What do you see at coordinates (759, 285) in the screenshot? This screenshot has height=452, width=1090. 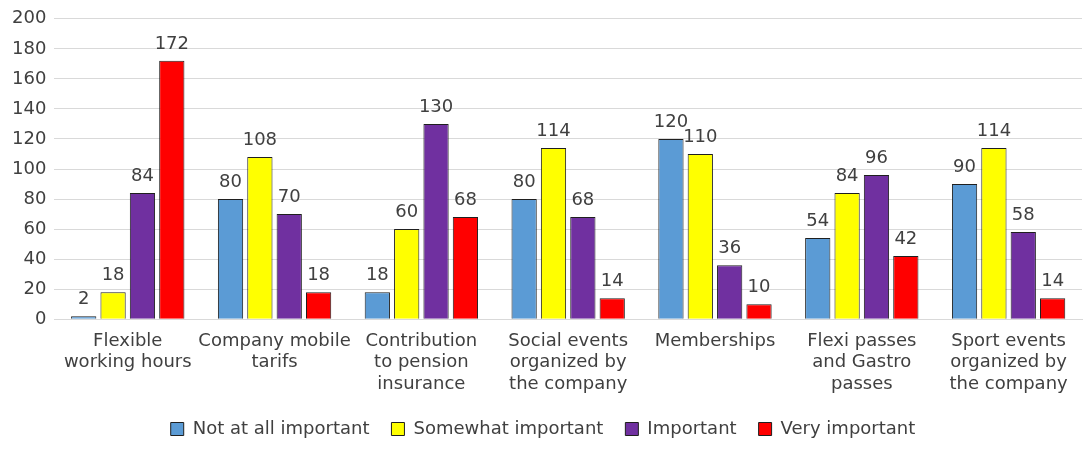 I see `data-label: 10` at bounding box center [759, 285].